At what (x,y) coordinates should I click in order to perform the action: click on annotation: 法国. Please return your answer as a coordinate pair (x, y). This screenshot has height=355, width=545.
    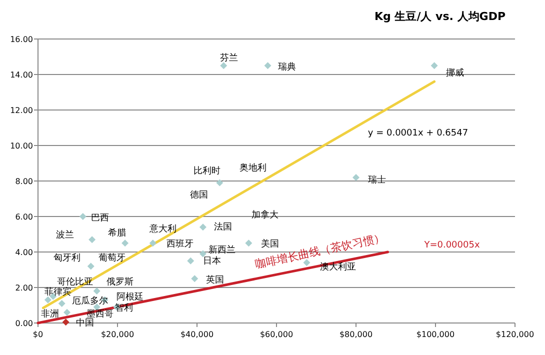
    Looking at the image, I should click on (223, 227).